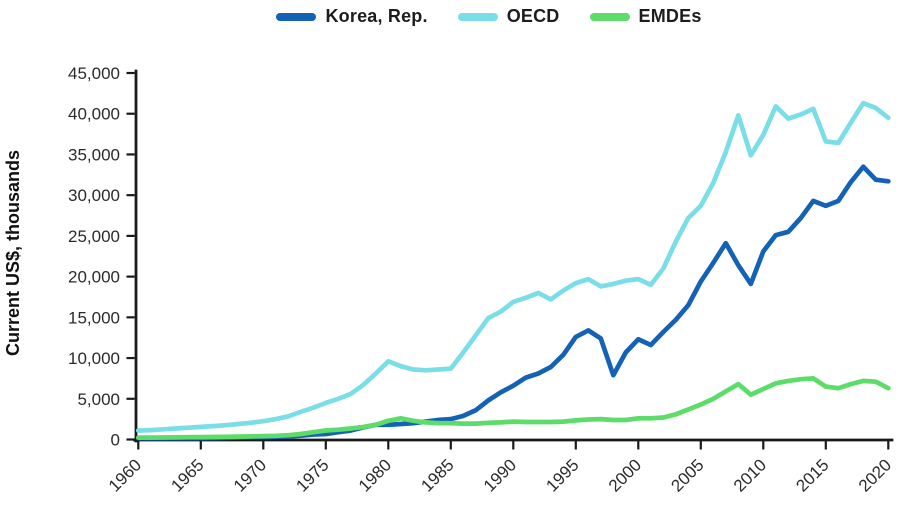 Image resolution: width=900 pixels, height=519 pixels. I want to click on legend-label-korea: Korea, Rep., so click(376, 16).